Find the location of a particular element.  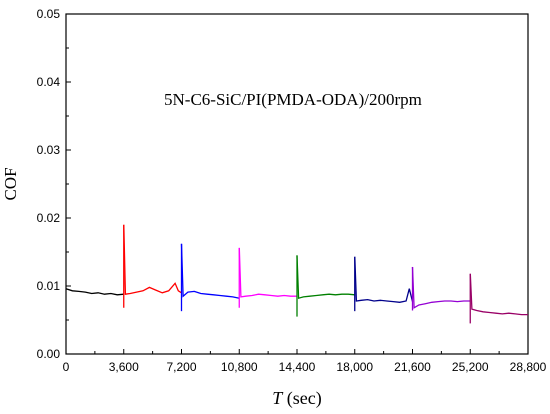

x-tick-label: 18,000 is located at coordinates (354, 367).